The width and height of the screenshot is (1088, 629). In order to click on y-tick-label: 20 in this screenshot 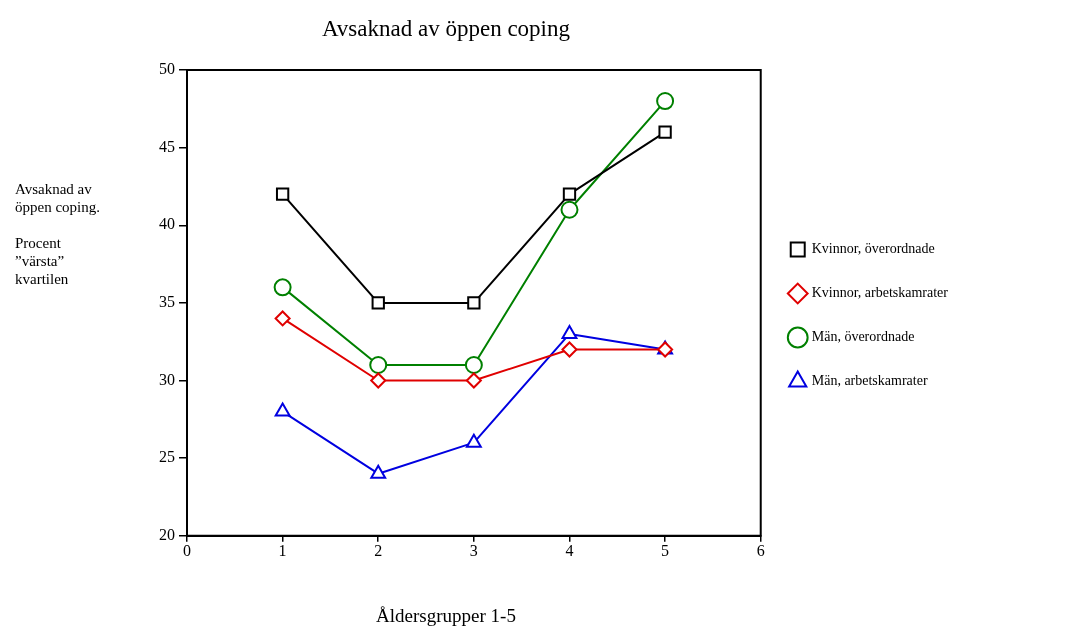, I will do `click(167, 534)`.